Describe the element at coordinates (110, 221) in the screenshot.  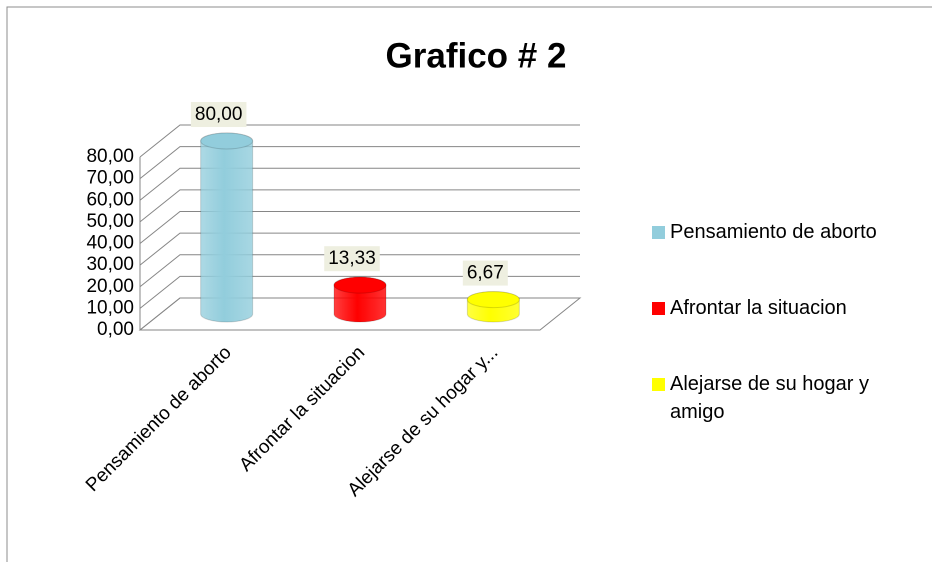
I see `y-tick-label: 50,00` at that location.